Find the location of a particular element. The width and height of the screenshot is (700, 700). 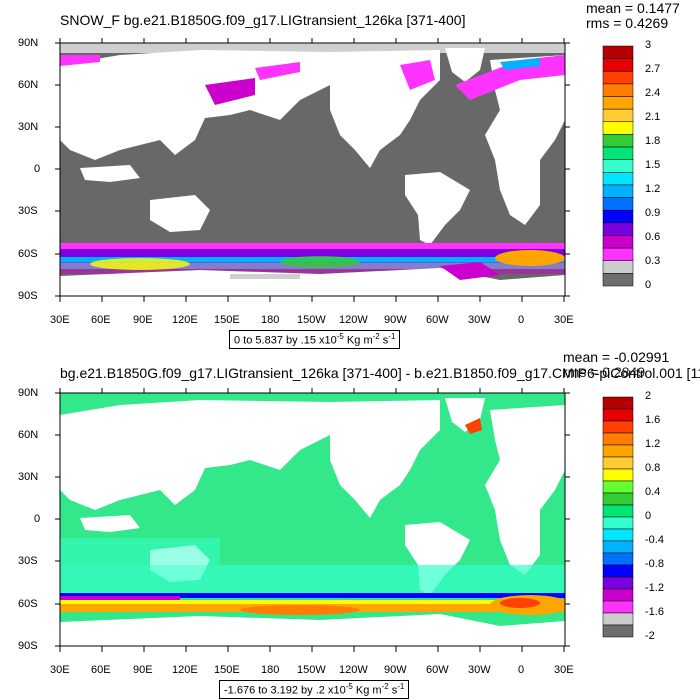

colorbar-tick-label: 2.4 is located at coordinates (653, 93).